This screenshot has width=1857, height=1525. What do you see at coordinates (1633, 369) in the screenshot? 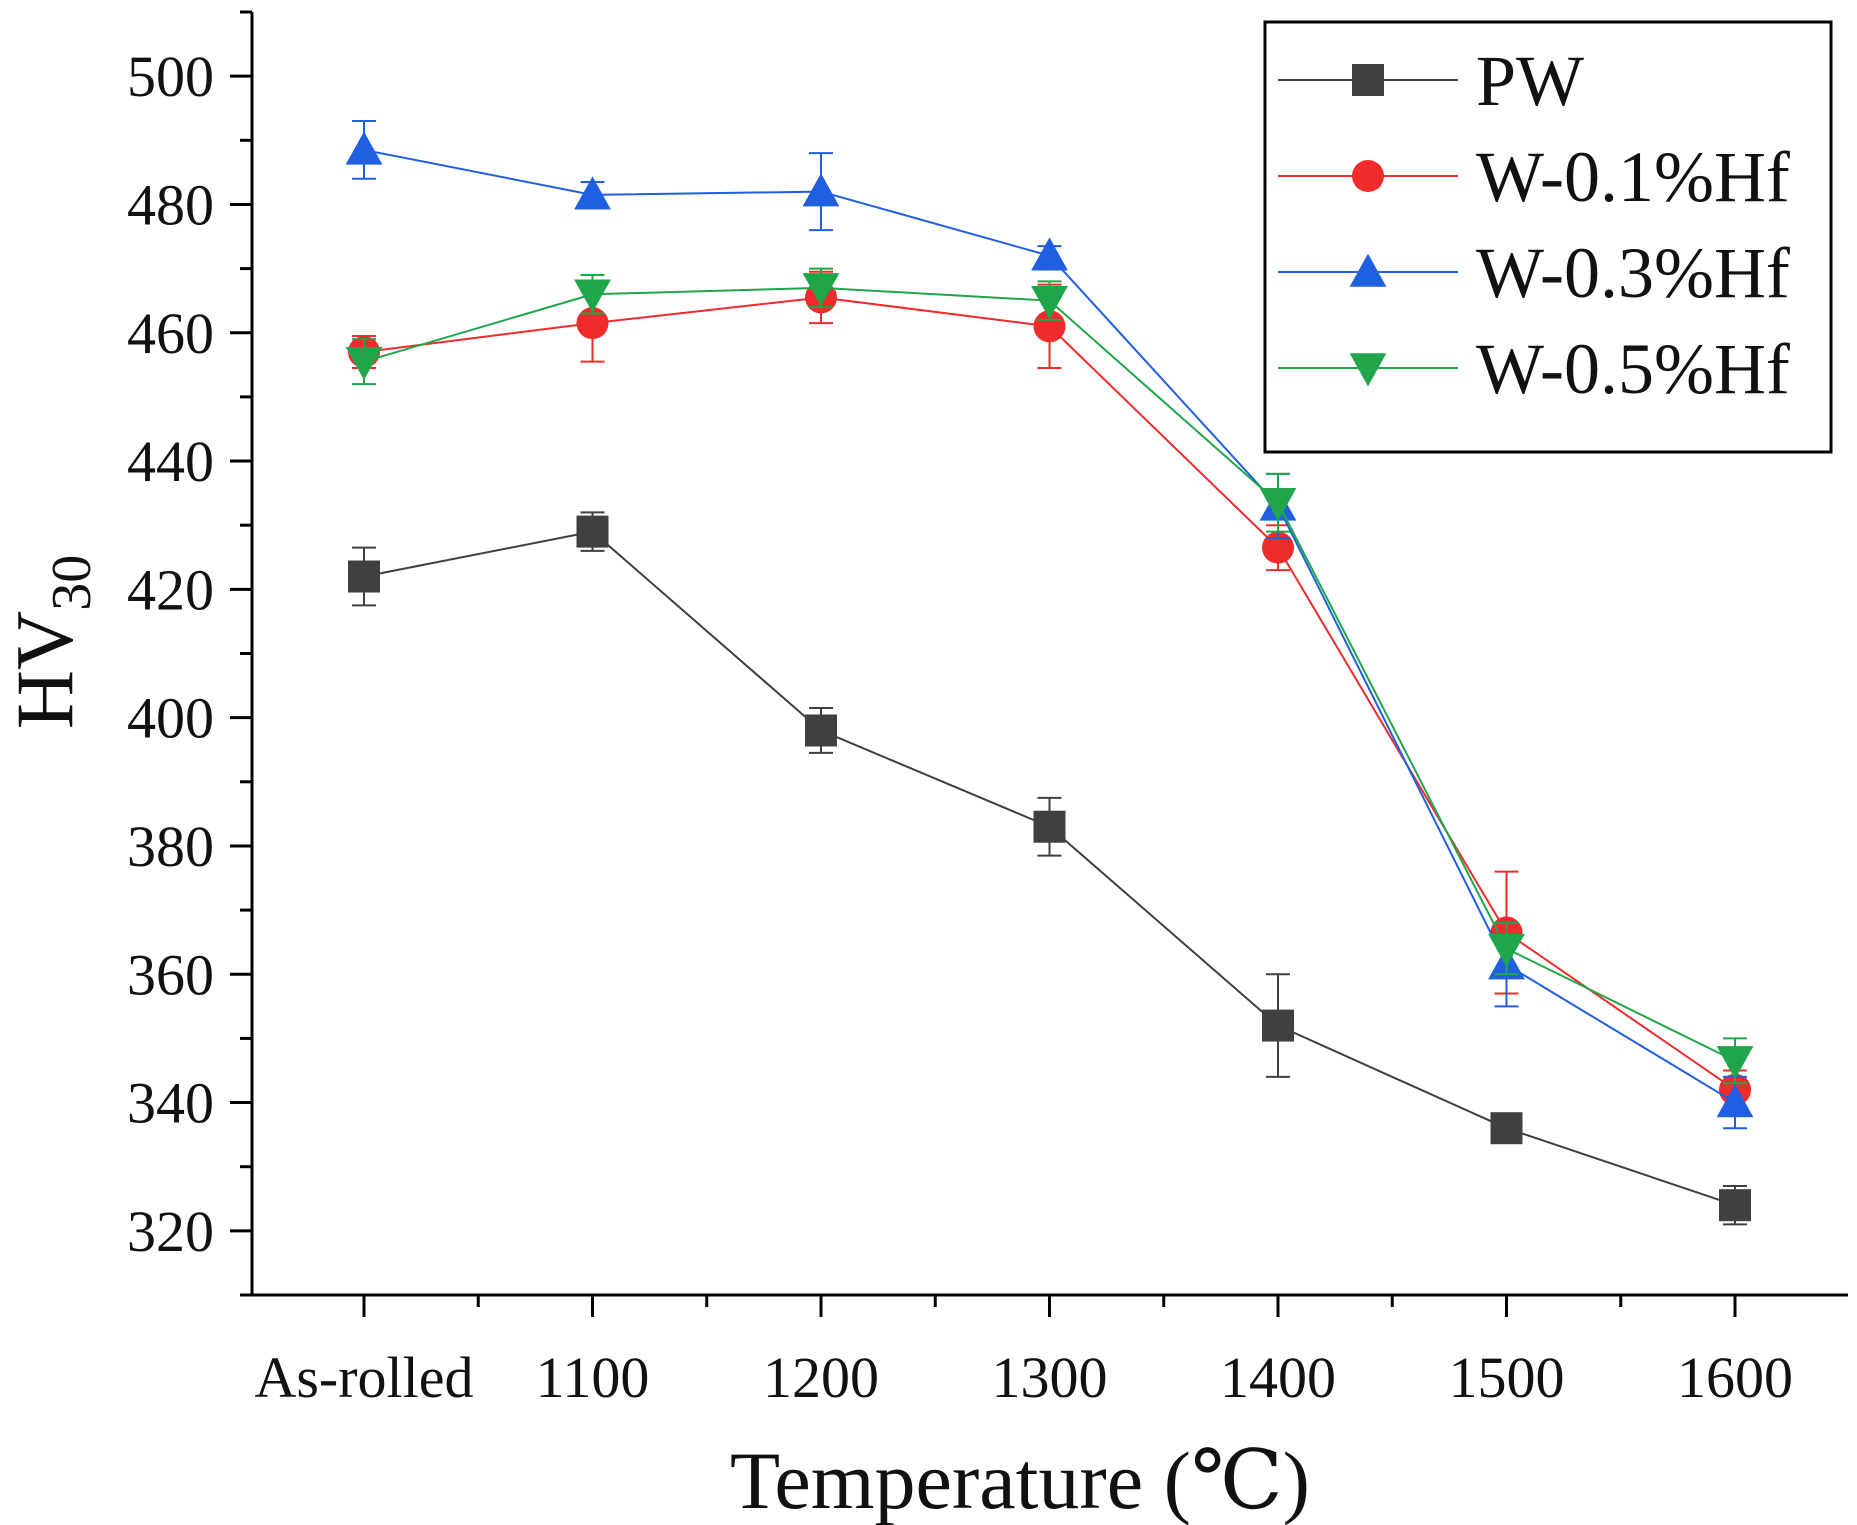
I see `legend-label: W-0.5%Hf` at bounding box center [1633, 369].